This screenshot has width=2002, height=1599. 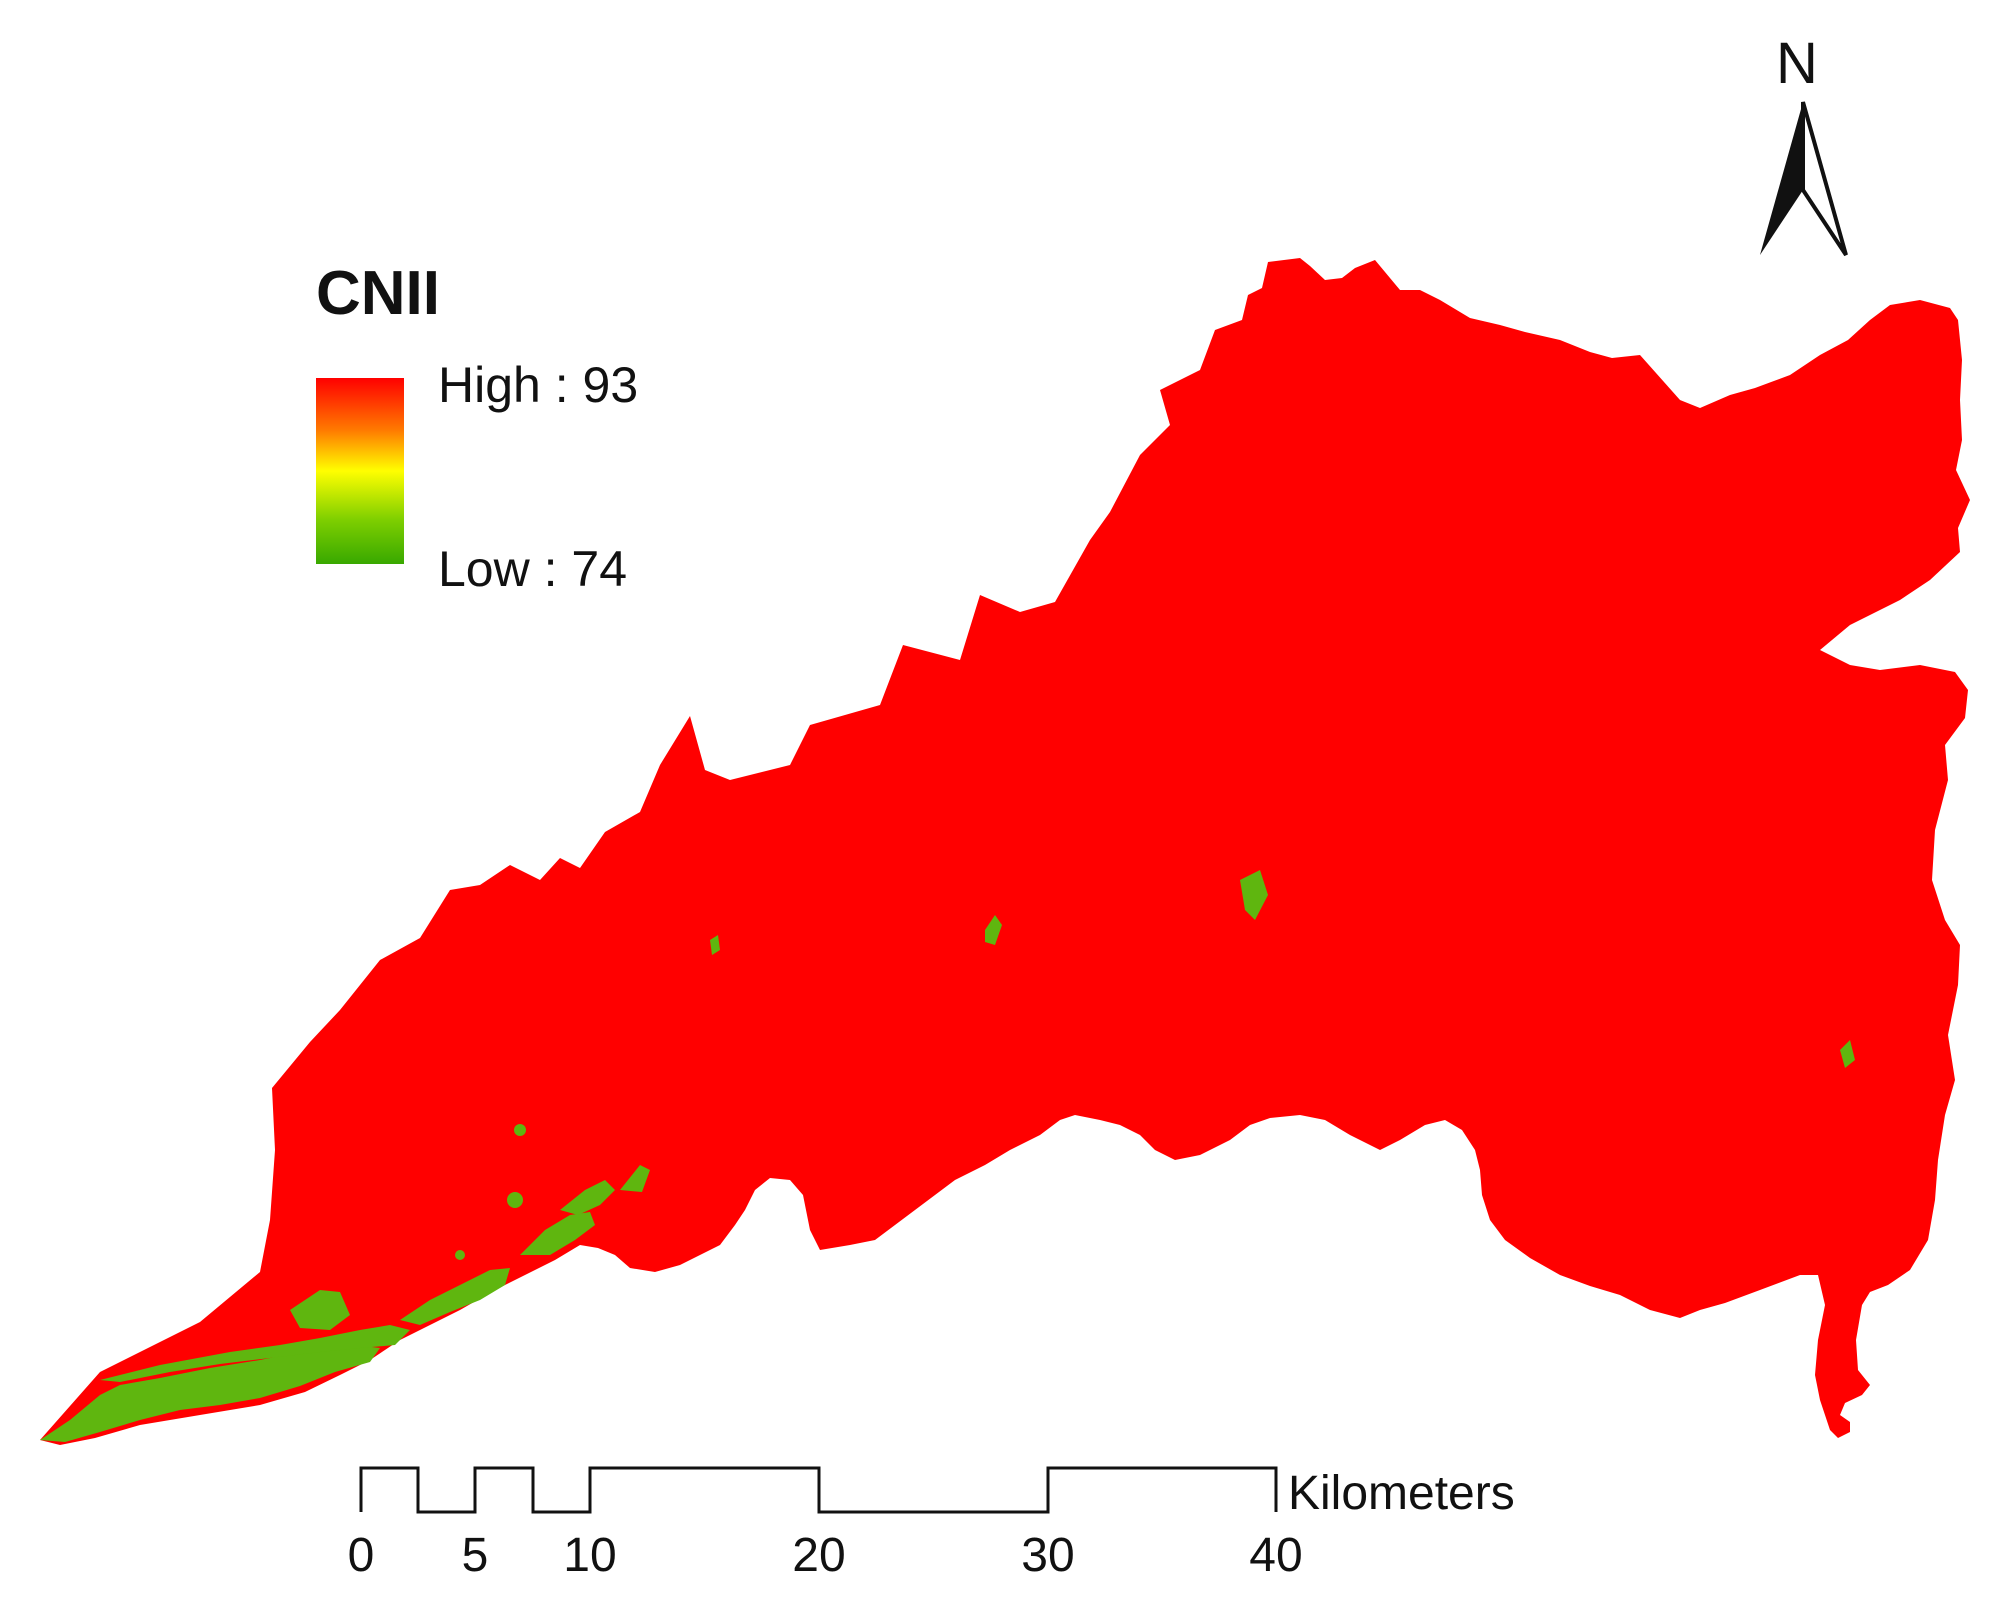 I want to click on scale-tick-label: 20, so click(x=819, y=1555).